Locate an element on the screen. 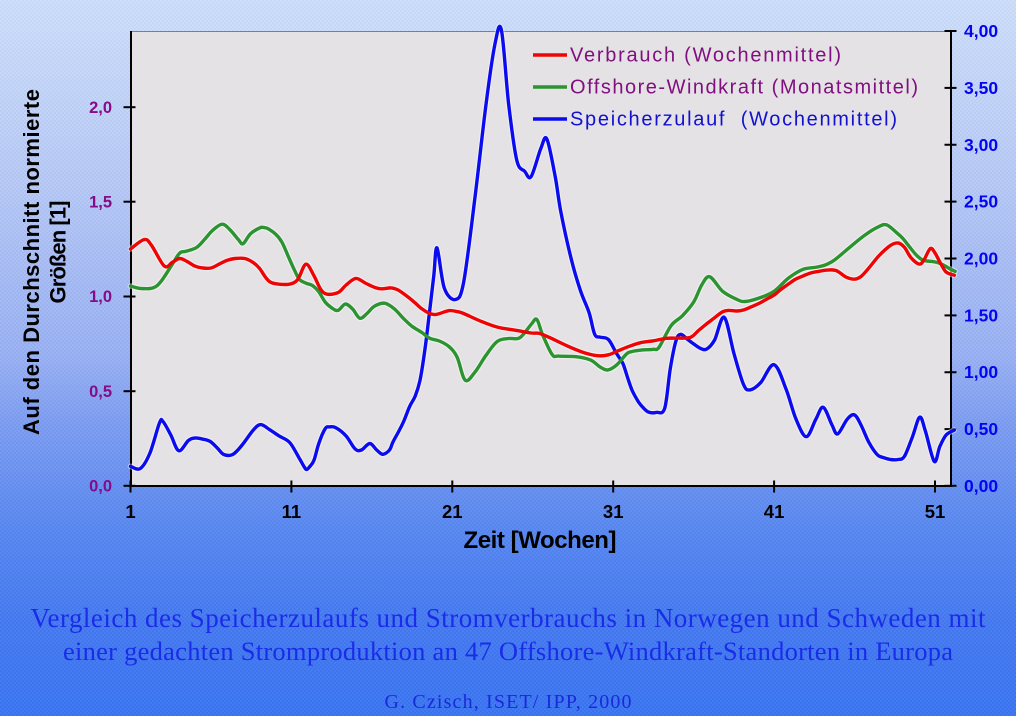  svg-text: Verbrauch (Wochenmittel) is located at coordinates (705, 56).